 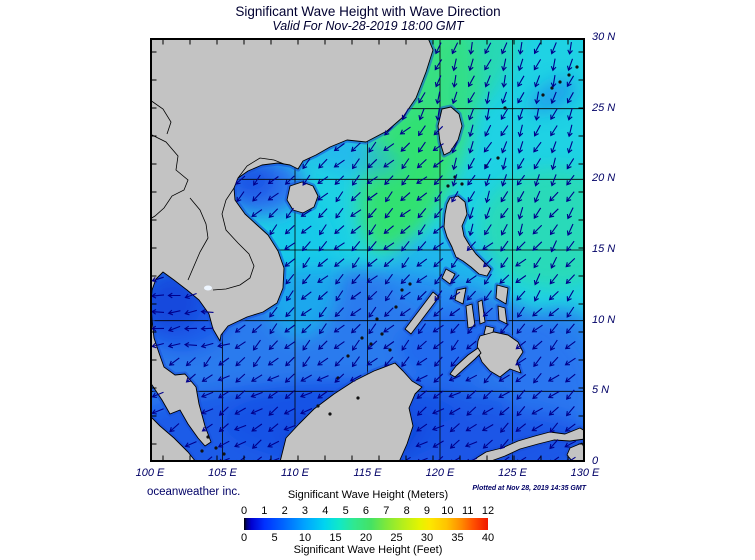 What do you see at coordinates (222, 473) in the screenshot?
I see `lon-label: 105 E` at bounding box center [222, 473].